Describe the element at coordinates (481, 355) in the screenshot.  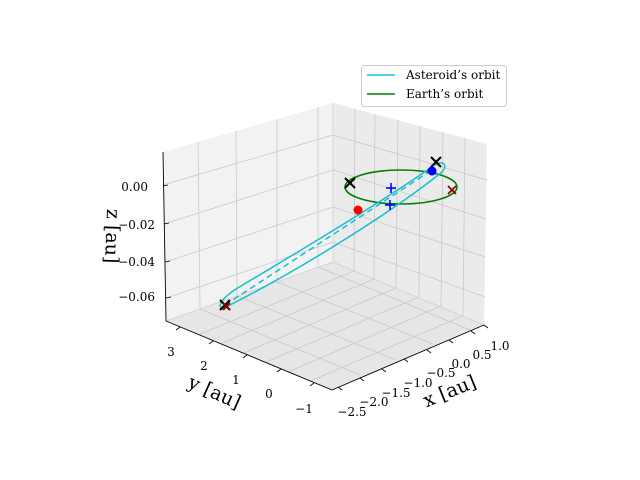
I see `x-tick-label: 0.5` at that location.